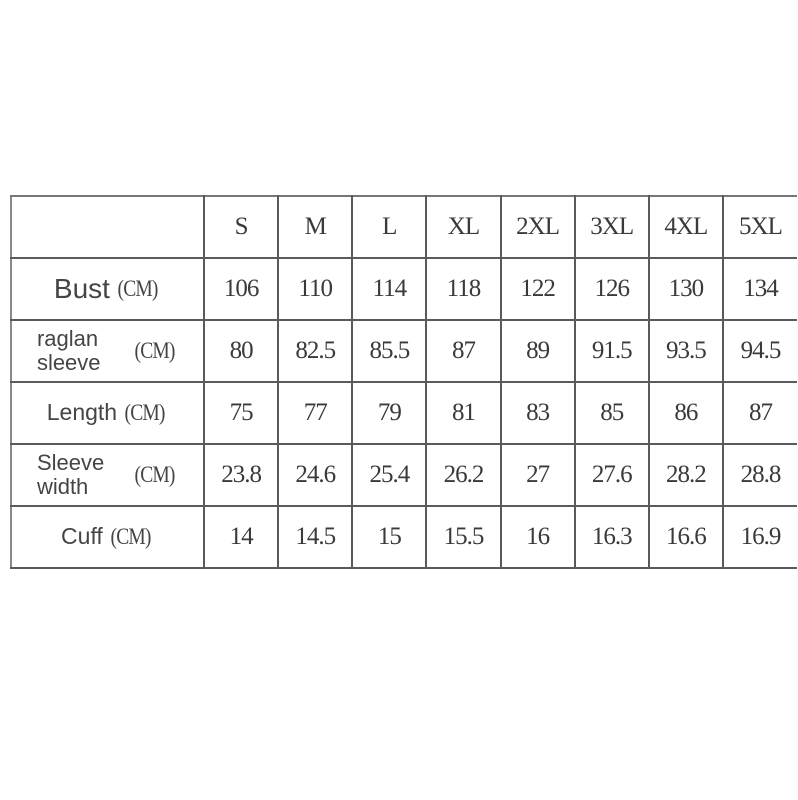 Image resolution: width=798 pixels, height=800 pixels. I want to click on value-cell: 82.5, so click(315, 351).